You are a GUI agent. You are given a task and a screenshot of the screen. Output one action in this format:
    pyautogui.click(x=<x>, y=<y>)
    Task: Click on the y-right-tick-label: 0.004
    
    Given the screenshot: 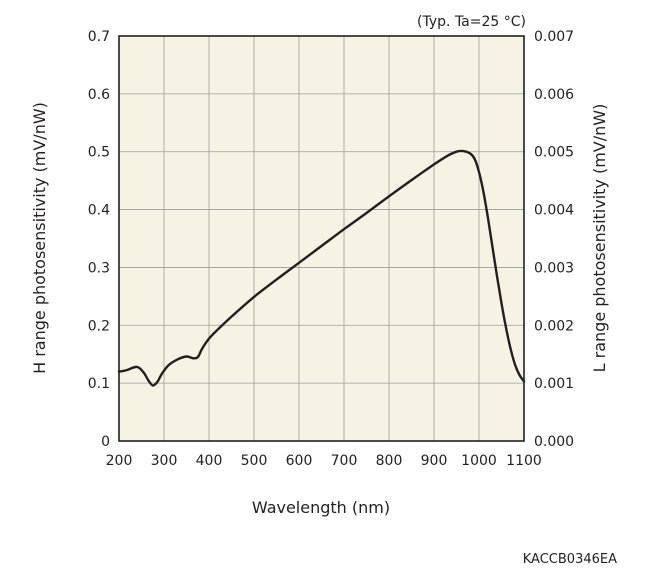 What is the action you would take?
    pyautogui.click(x=554, y=211)
    